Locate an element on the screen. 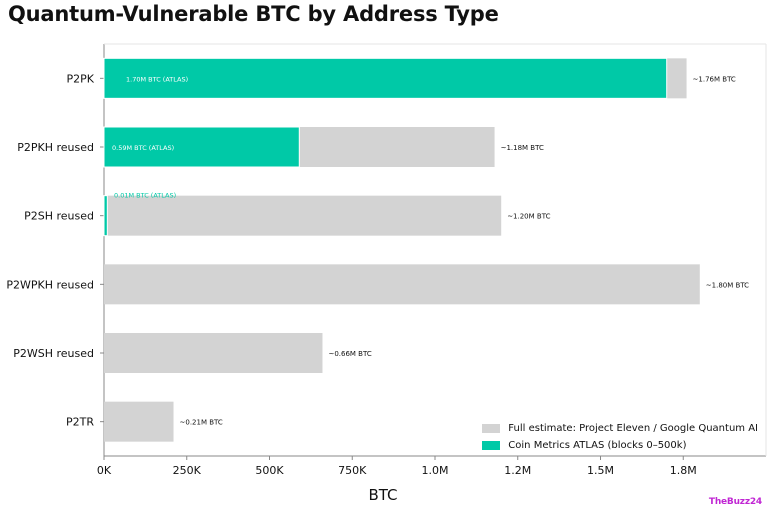 This screenshot has height=510, width=768. bar-label-full-estimate: ~1.76M BTC is located at coordinates (714, 79).